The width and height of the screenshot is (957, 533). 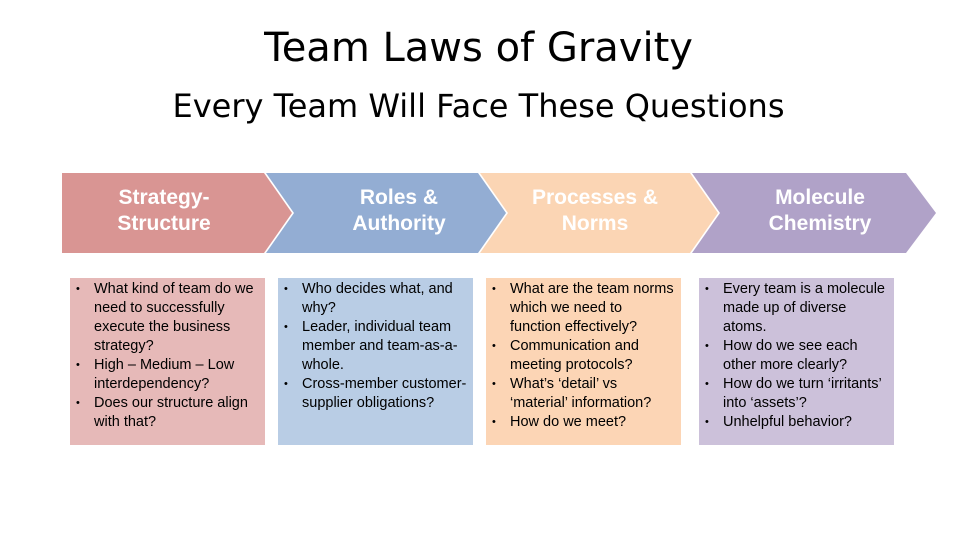 I want to click on bullet-item: Does our structure align with that?, so click(x=167, y=413).